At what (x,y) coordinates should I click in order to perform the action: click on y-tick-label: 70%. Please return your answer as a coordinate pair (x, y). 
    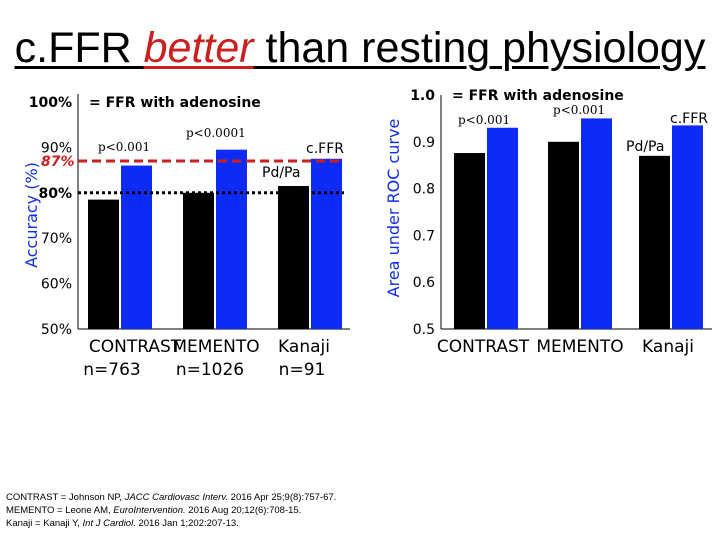
    Looking at the image, I should click on (56, 239).